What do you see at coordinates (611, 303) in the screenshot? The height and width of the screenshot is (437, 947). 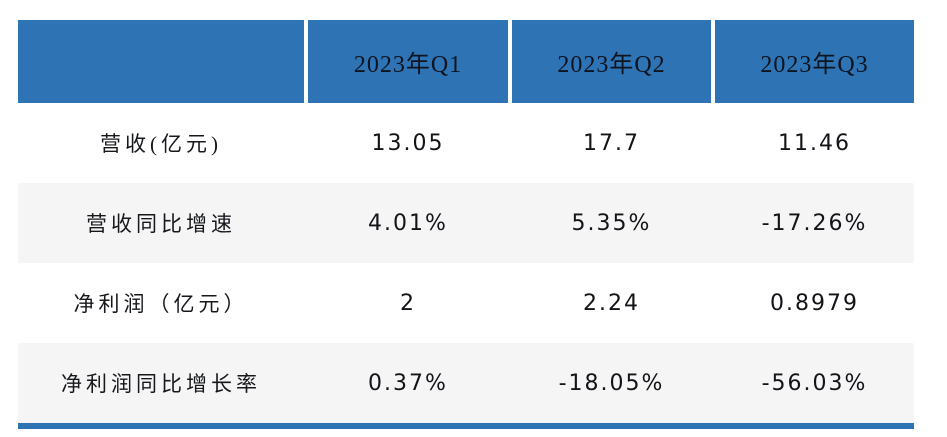 I see `row-value-q2: 2.24` at bounding box center [611, 303].